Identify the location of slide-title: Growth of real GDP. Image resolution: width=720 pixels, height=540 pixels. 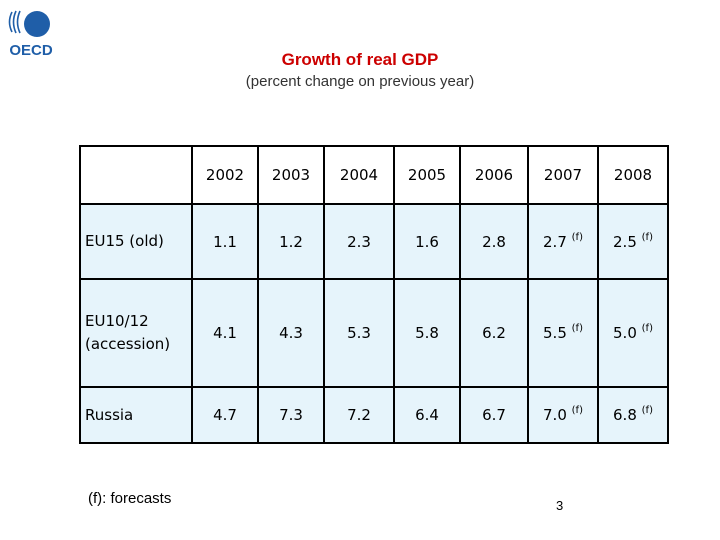
(360, 59).